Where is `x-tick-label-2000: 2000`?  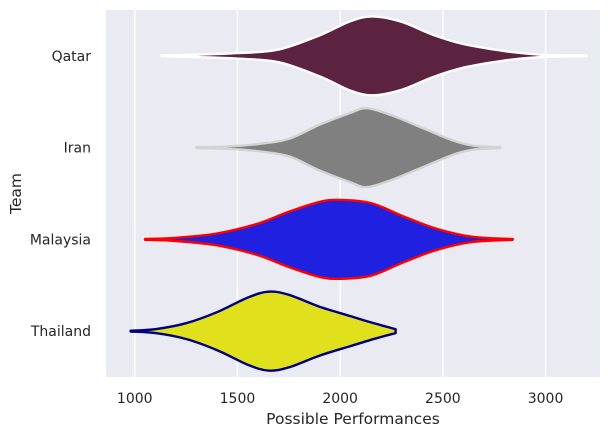 x-tick-label-2000: 2000 is located at coordinates (340, 399).